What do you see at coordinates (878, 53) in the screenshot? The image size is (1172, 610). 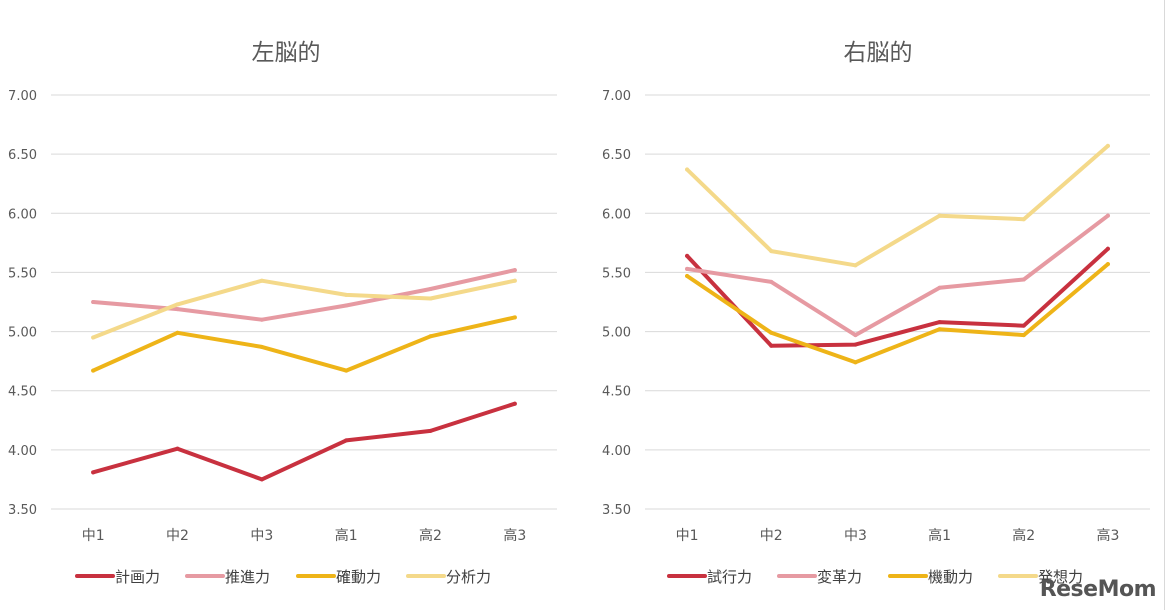 I see `chart-title: 右脳的` at bounding box center [878, 53].